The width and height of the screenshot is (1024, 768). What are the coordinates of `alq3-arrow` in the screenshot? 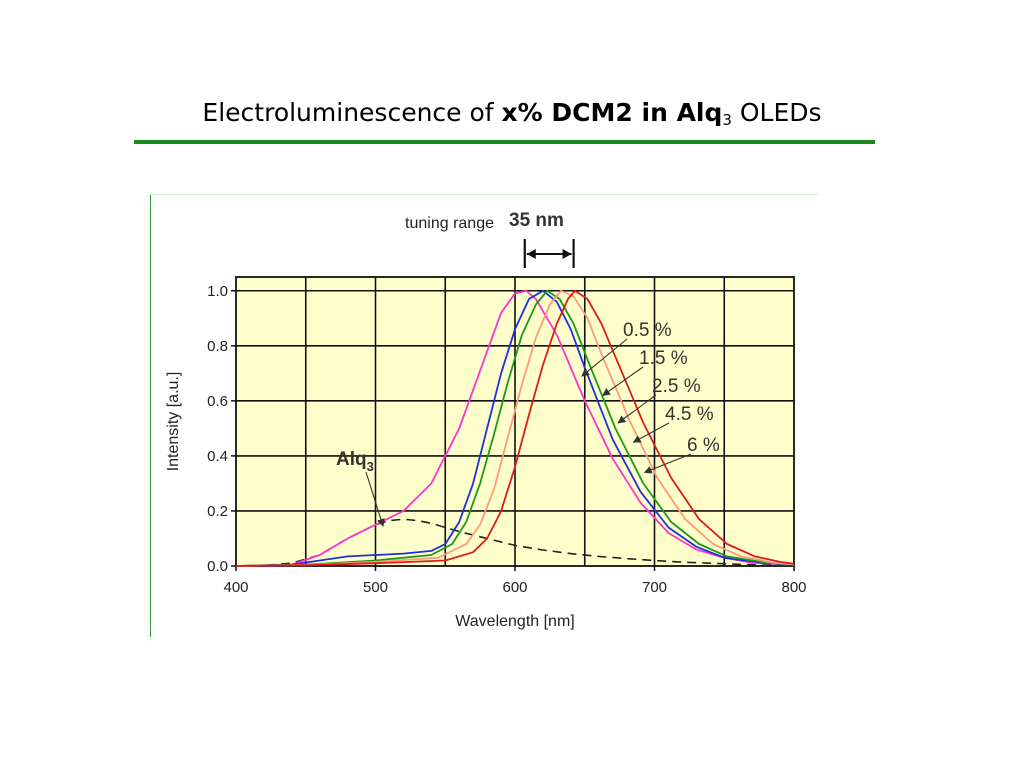 It's located at (375, 499).